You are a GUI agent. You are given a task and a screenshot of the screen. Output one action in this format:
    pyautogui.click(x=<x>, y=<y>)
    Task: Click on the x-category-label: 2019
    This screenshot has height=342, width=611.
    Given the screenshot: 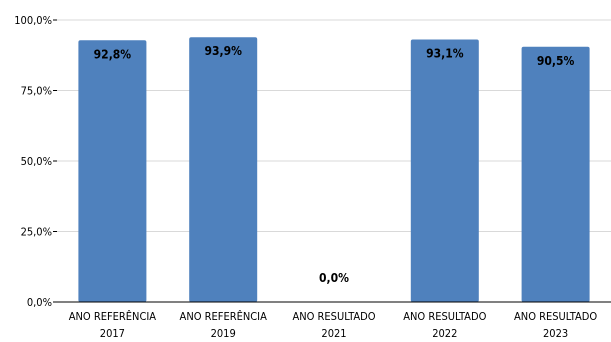 What is the action you would take?
    pyautogui.click(x=223, y=333)
    